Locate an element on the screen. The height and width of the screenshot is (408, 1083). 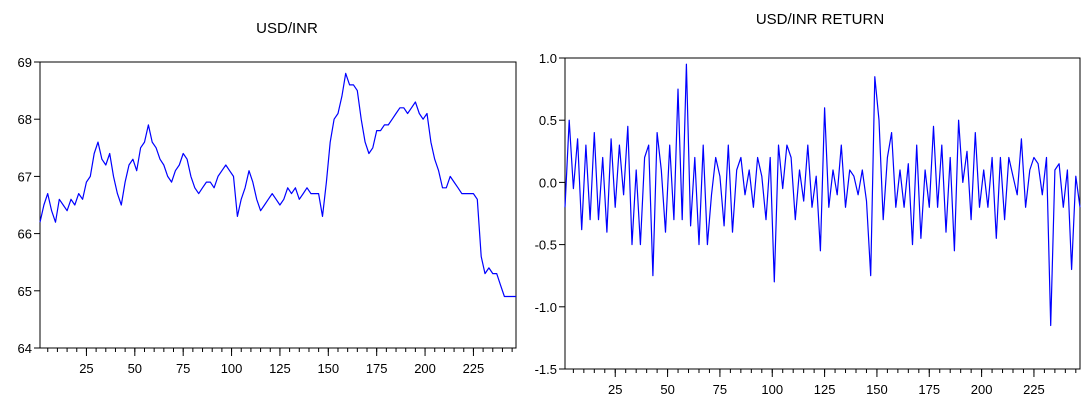
y-tick-label: 0.0 is located at coordinates (548, 182).